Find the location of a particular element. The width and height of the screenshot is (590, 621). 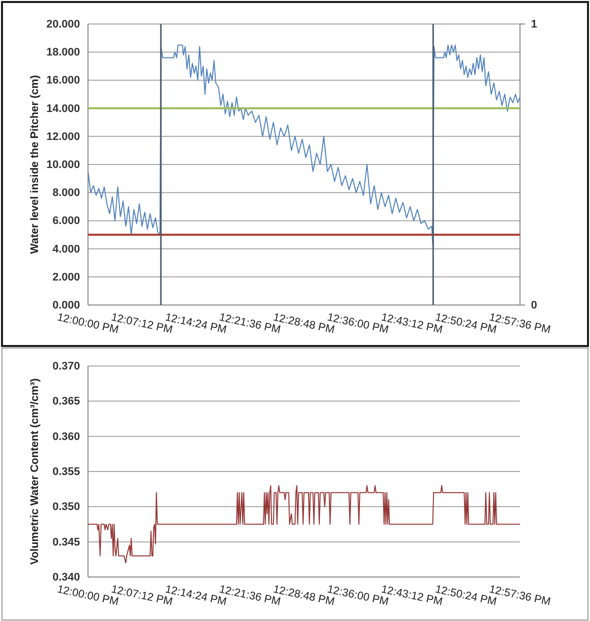

y-axis-title: Water level inside the Pitcher (cm) is located at coordinates (35, 164).